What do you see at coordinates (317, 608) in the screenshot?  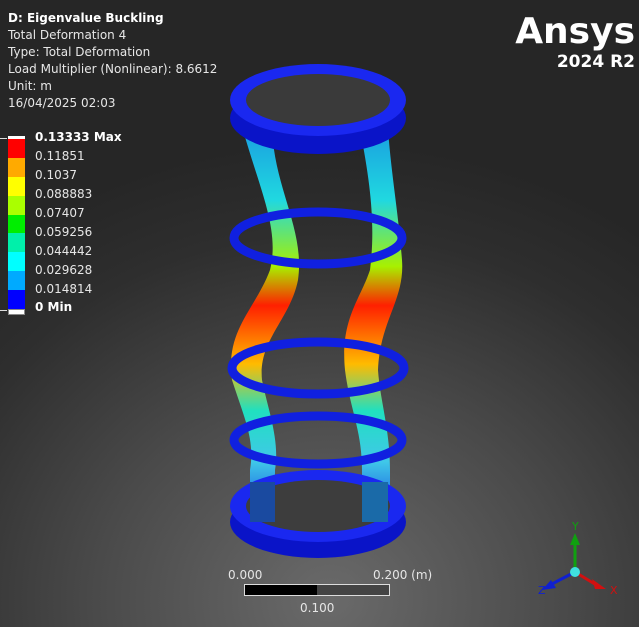 I see `scale-middle-label: 0.100` at bounding box center [317, 608].